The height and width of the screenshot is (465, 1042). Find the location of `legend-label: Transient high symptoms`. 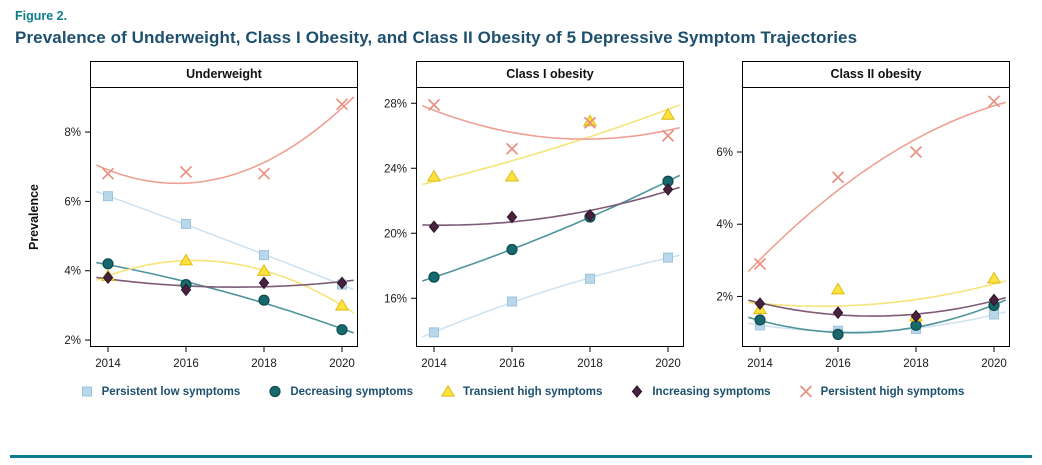

legend-label: Transient high symptoms is located at coordinates (533, 391).